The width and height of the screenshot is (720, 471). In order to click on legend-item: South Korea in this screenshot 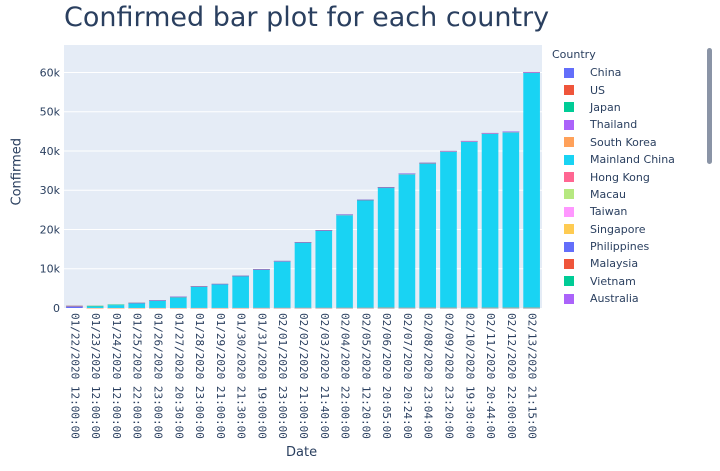, I will do `click(620, 142)`.